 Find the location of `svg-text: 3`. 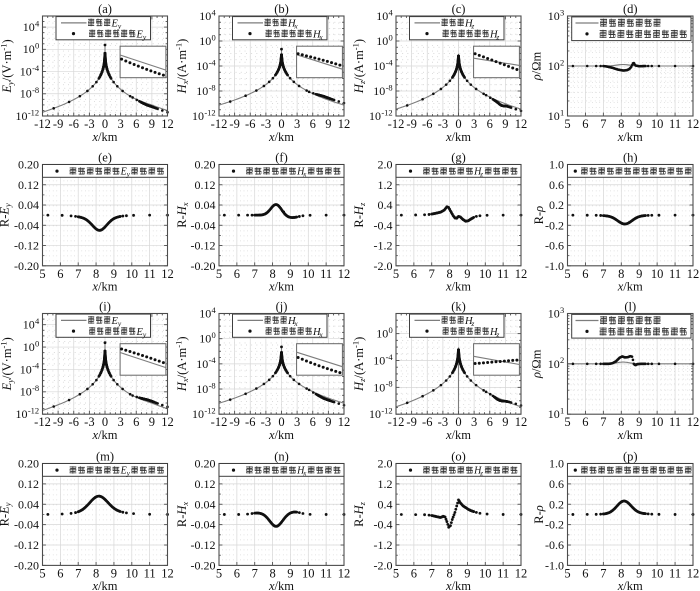

svg-text: 3 is located at coordinates (297, 124).